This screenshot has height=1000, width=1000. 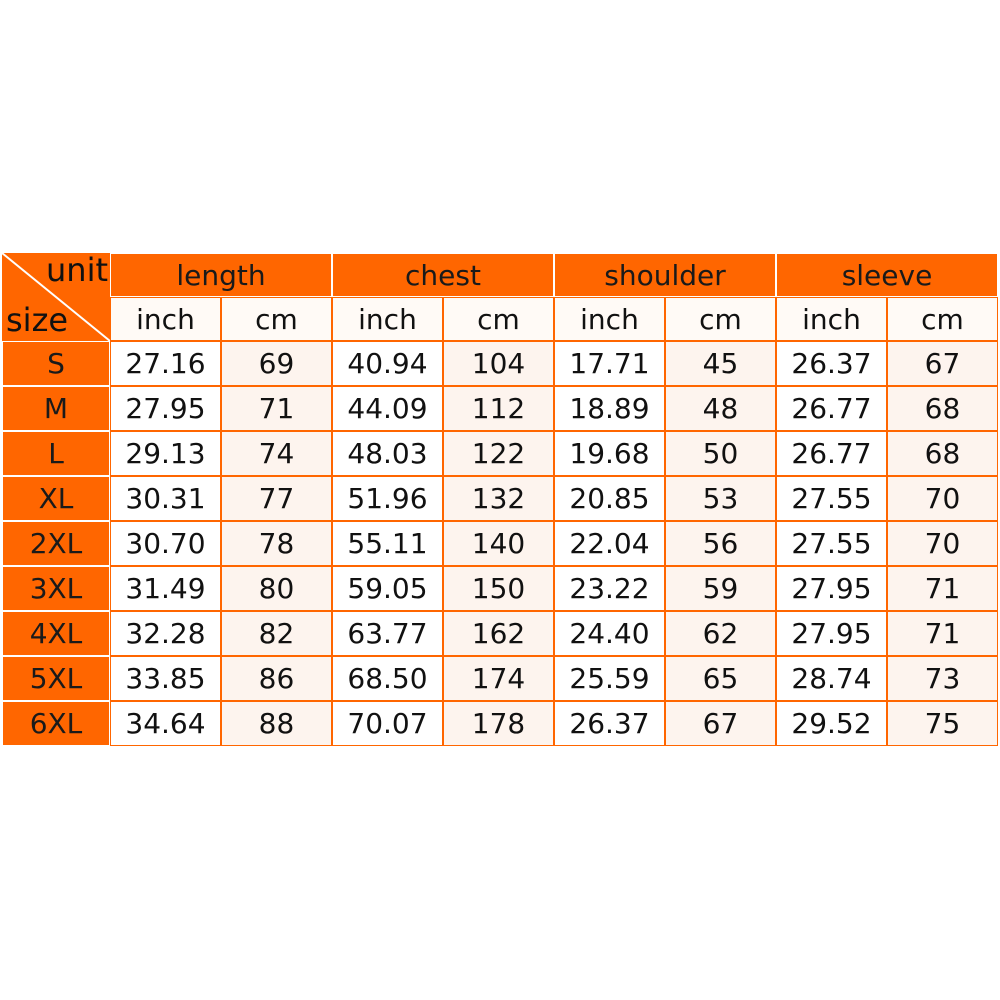 I want to click on value-cell: 78, so click(x=276, y=543).